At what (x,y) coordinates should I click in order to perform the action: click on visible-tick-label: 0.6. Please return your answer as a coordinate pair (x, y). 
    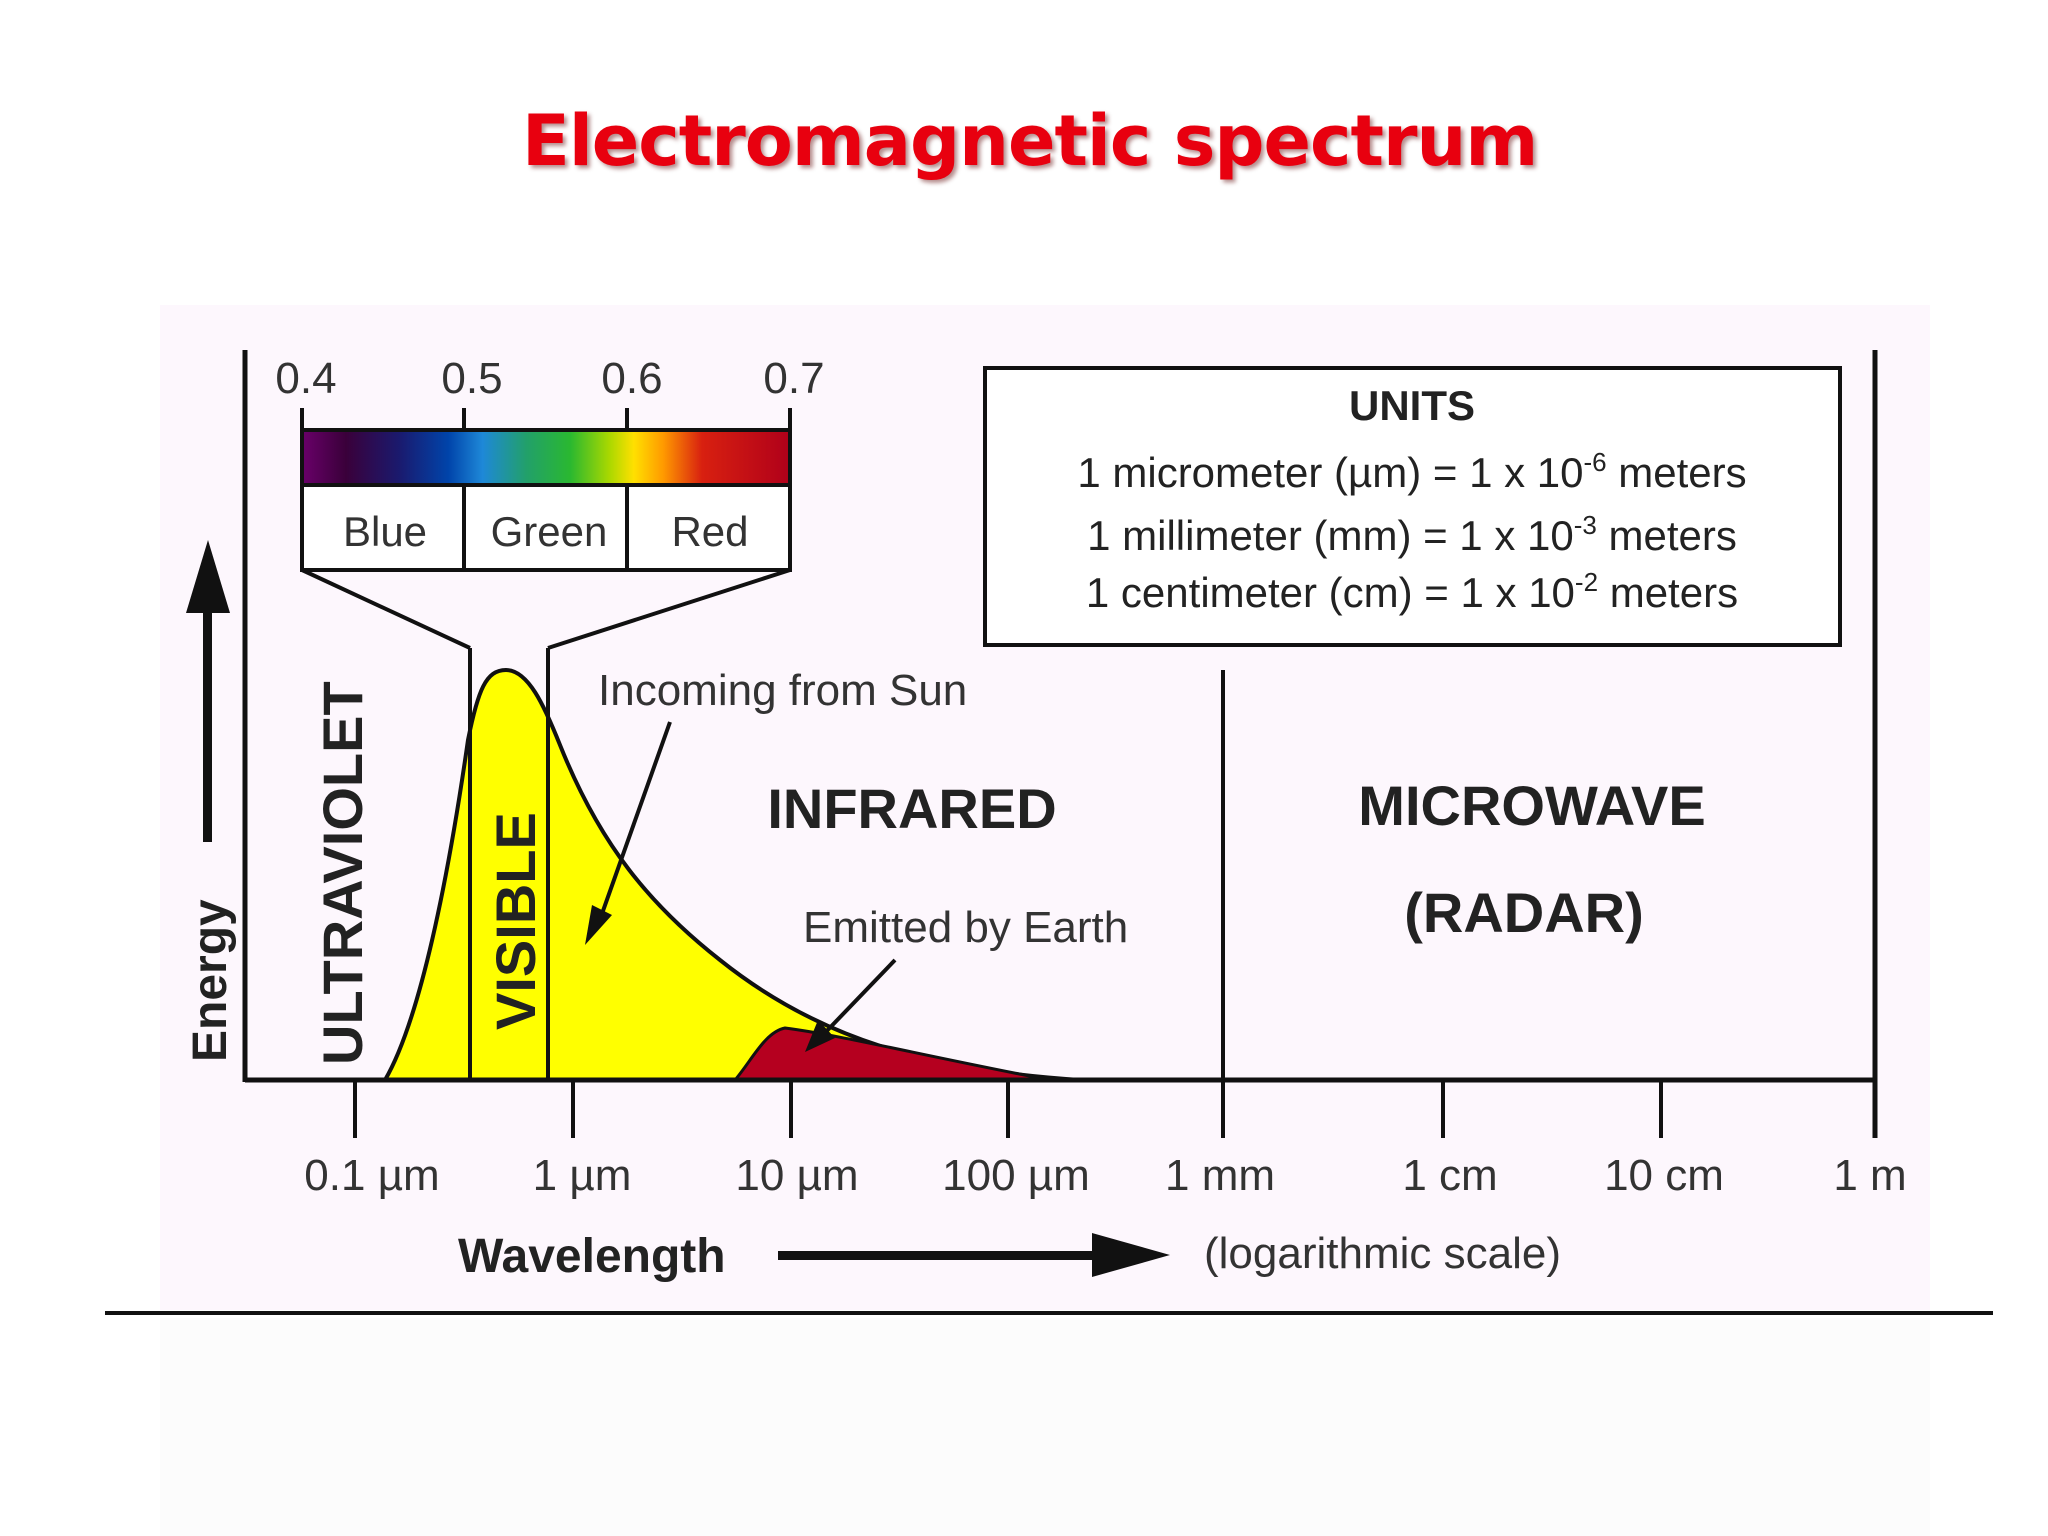
    Looking at the image, I should click on (631, 378).